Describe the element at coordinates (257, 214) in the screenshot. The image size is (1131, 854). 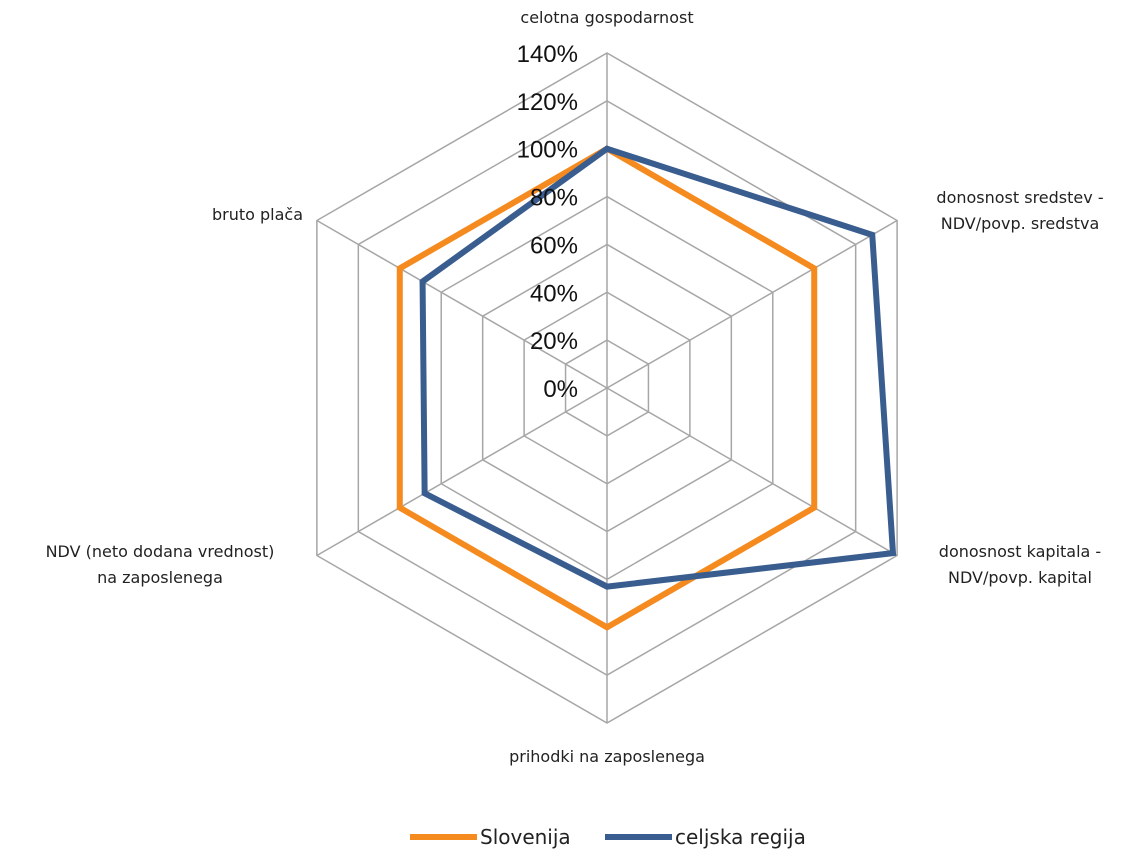
I see `axis-label: bruto plača` at that location.